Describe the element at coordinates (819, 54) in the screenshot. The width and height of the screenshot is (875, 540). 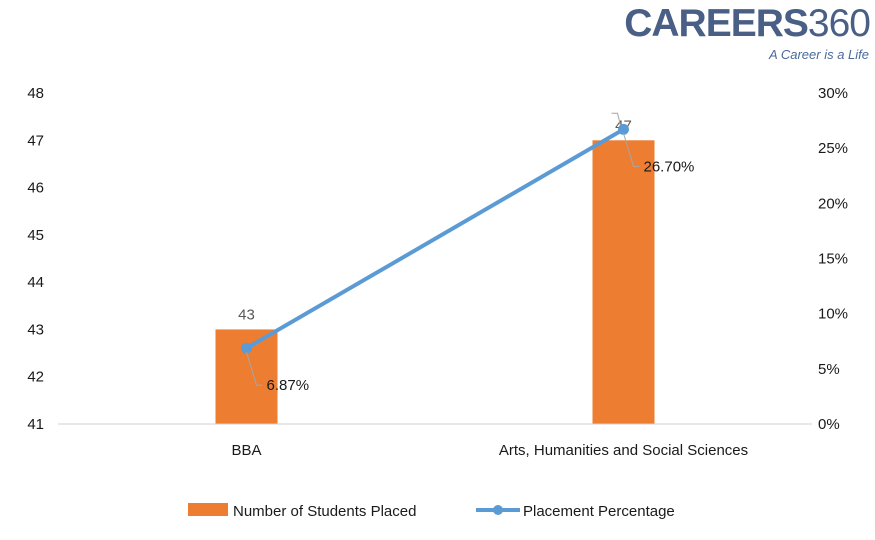
I see `logo-tagline: A Career is a Life` at that location.